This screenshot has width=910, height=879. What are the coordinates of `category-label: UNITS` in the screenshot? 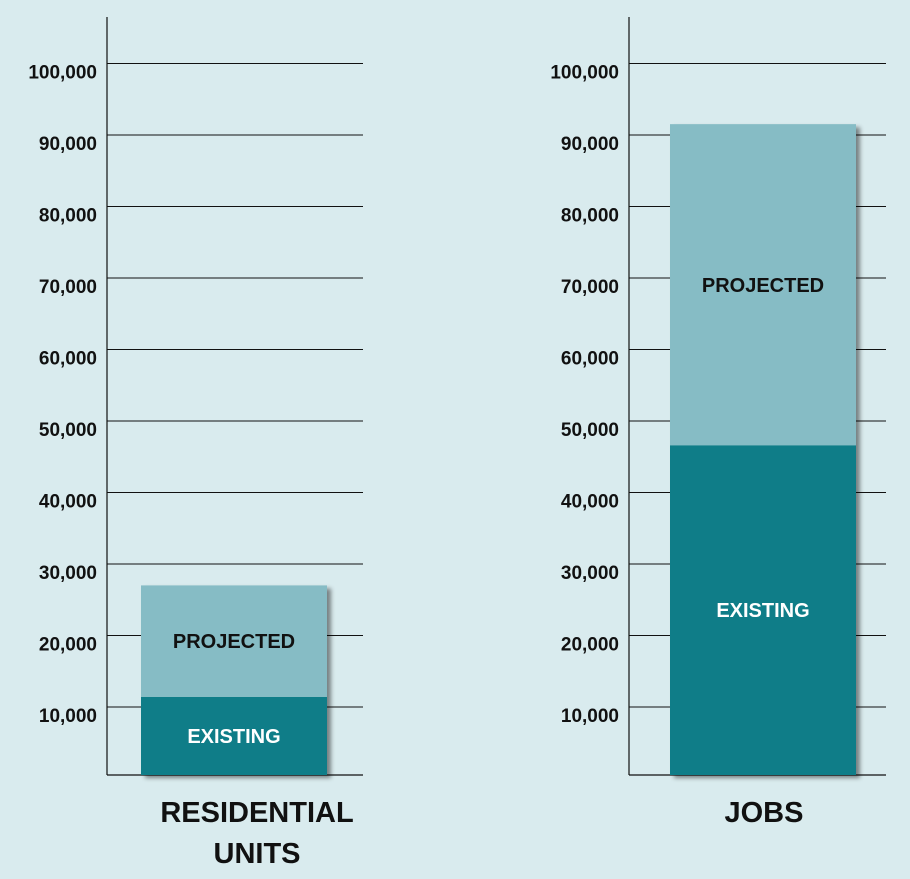 It's located at (257, 854).